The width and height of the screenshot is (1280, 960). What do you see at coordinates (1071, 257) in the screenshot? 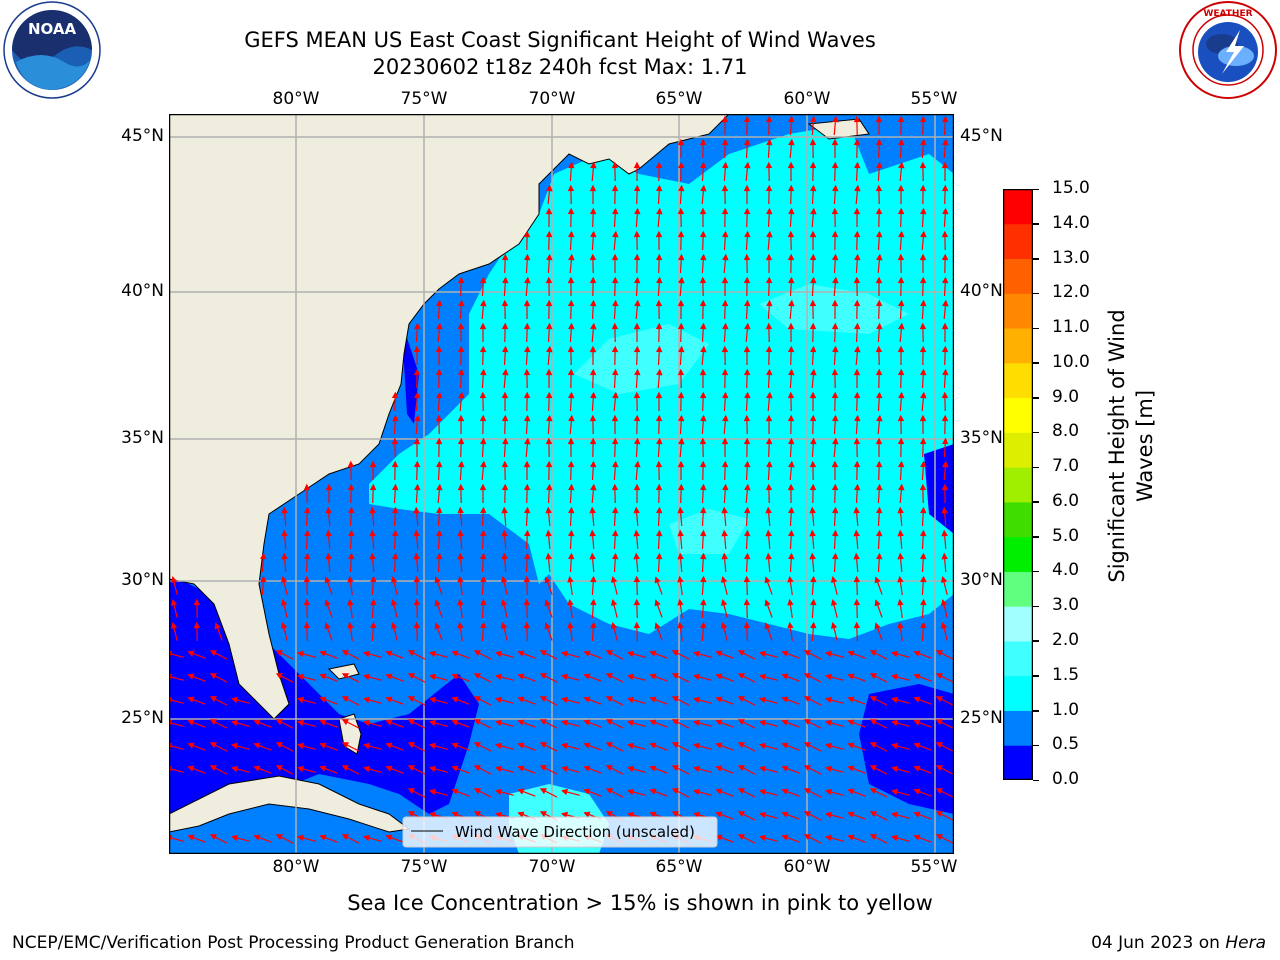
I see `colorbar-tick-label: 13.0` at bounding box center [1071, 257].